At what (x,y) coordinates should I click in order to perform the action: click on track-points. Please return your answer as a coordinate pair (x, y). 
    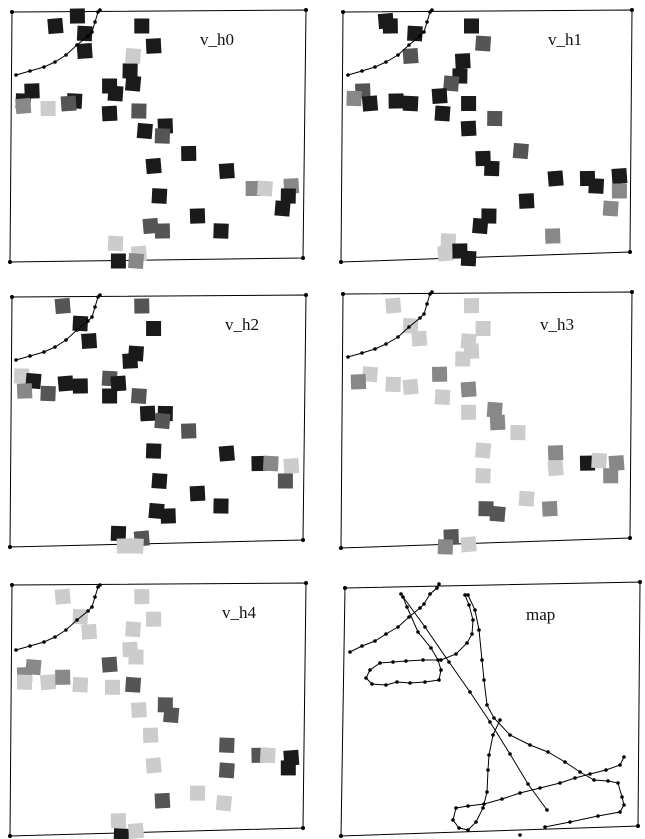
    Looking at the image, I should click on (158, 709).